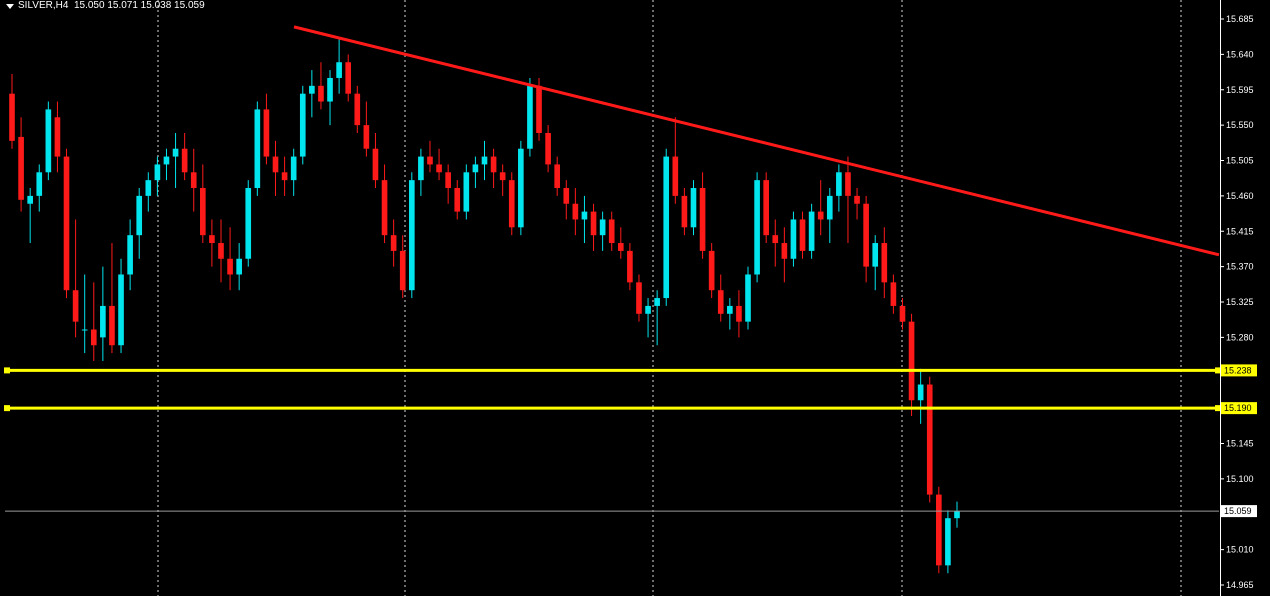 Image resolution: width=1270 pixels, height=596 pixels. I want to click on support-1-price-tag: 15.238, so click(1239, 370).